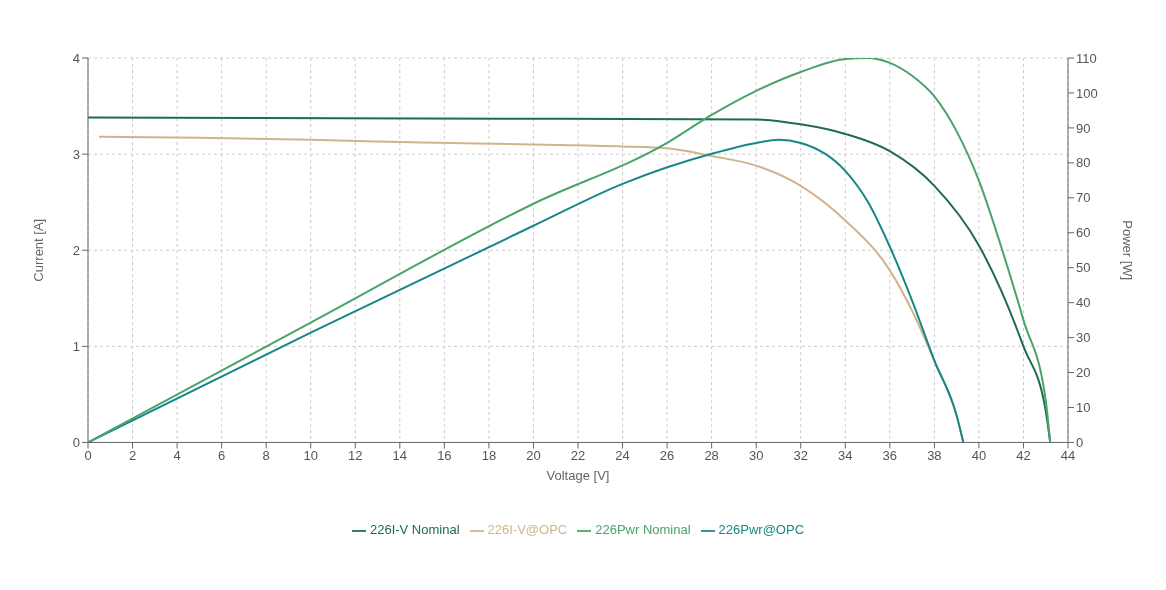 Image resolution: width=1166 pixels, height=590 pixels. Describe the element at coordinates (533, 455) in the screenshot. I see `x-tick-label: 20` at that location.